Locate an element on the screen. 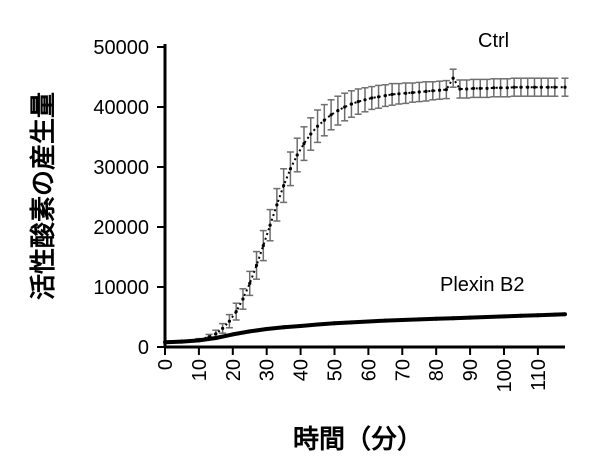 The image size is (600, 462). x-axis-title: 時間（分） is located at coordinates (358, 440).